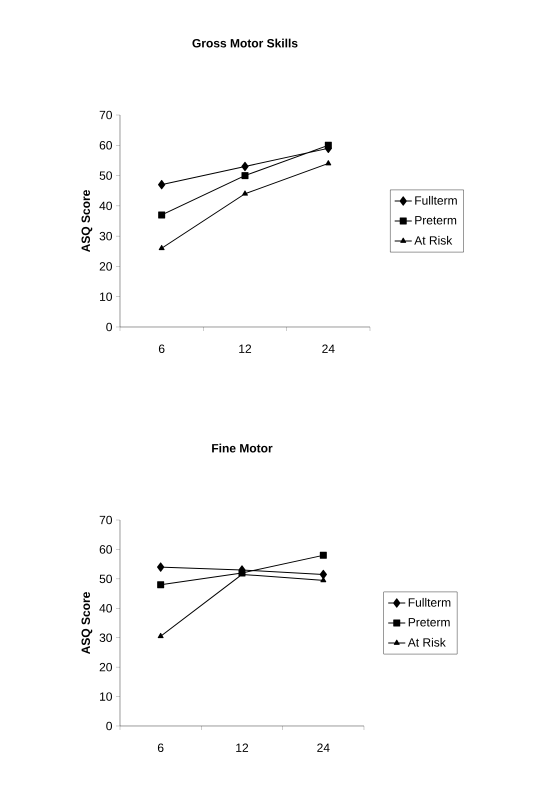 Image resolution: width=535 pixels, height=796 pixels. Describe the element at coordinates (245, 43) in the screenshot. I see `chart-title: Gross Motor Skills` at that location.